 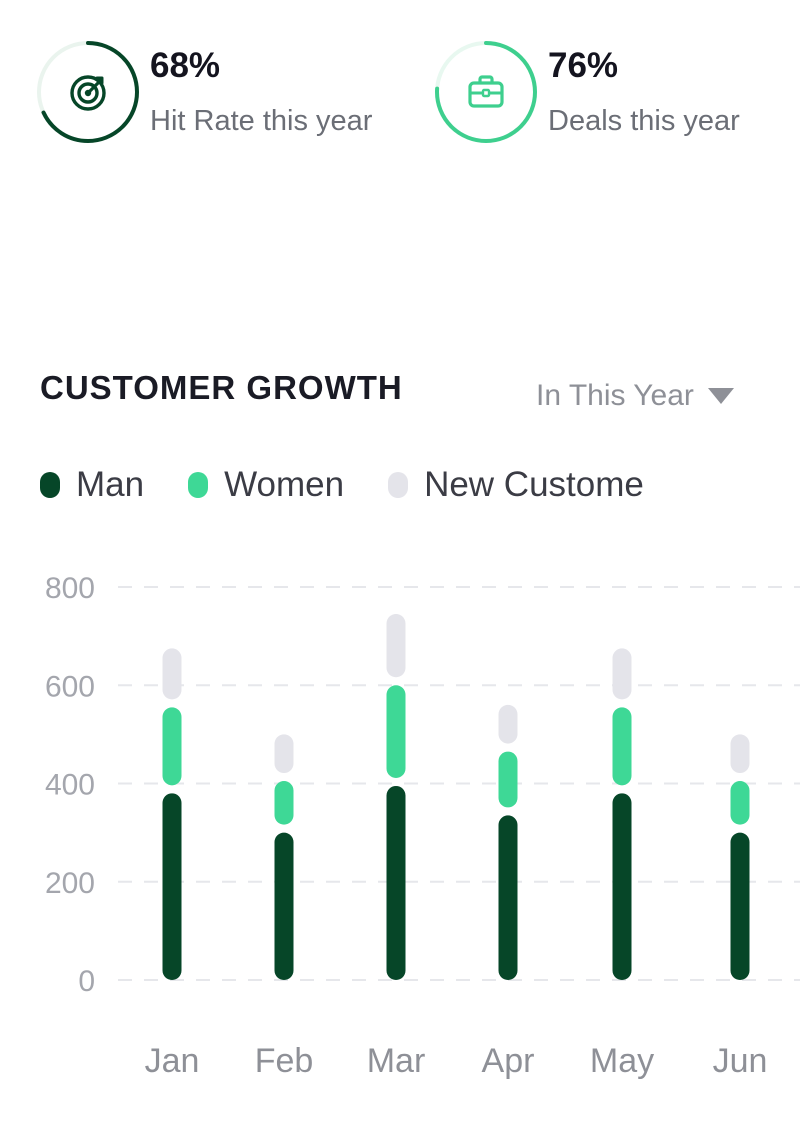 I want to click on hit-rate-progress-arc, so click(x=88, y=92).